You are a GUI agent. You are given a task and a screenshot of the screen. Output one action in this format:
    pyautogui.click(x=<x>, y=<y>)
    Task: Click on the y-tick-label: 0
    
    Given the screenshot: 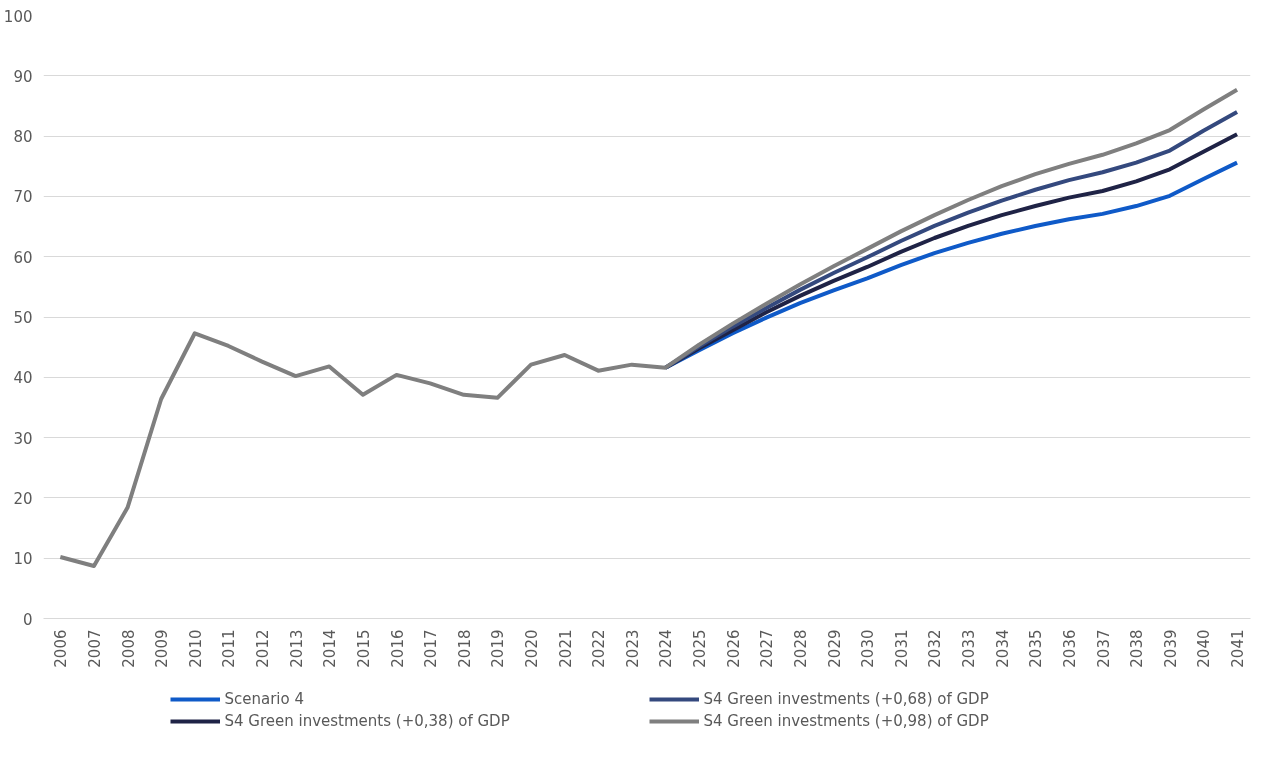 What is the action you would take?
    pyautogui.click(x=27, y=619)
    